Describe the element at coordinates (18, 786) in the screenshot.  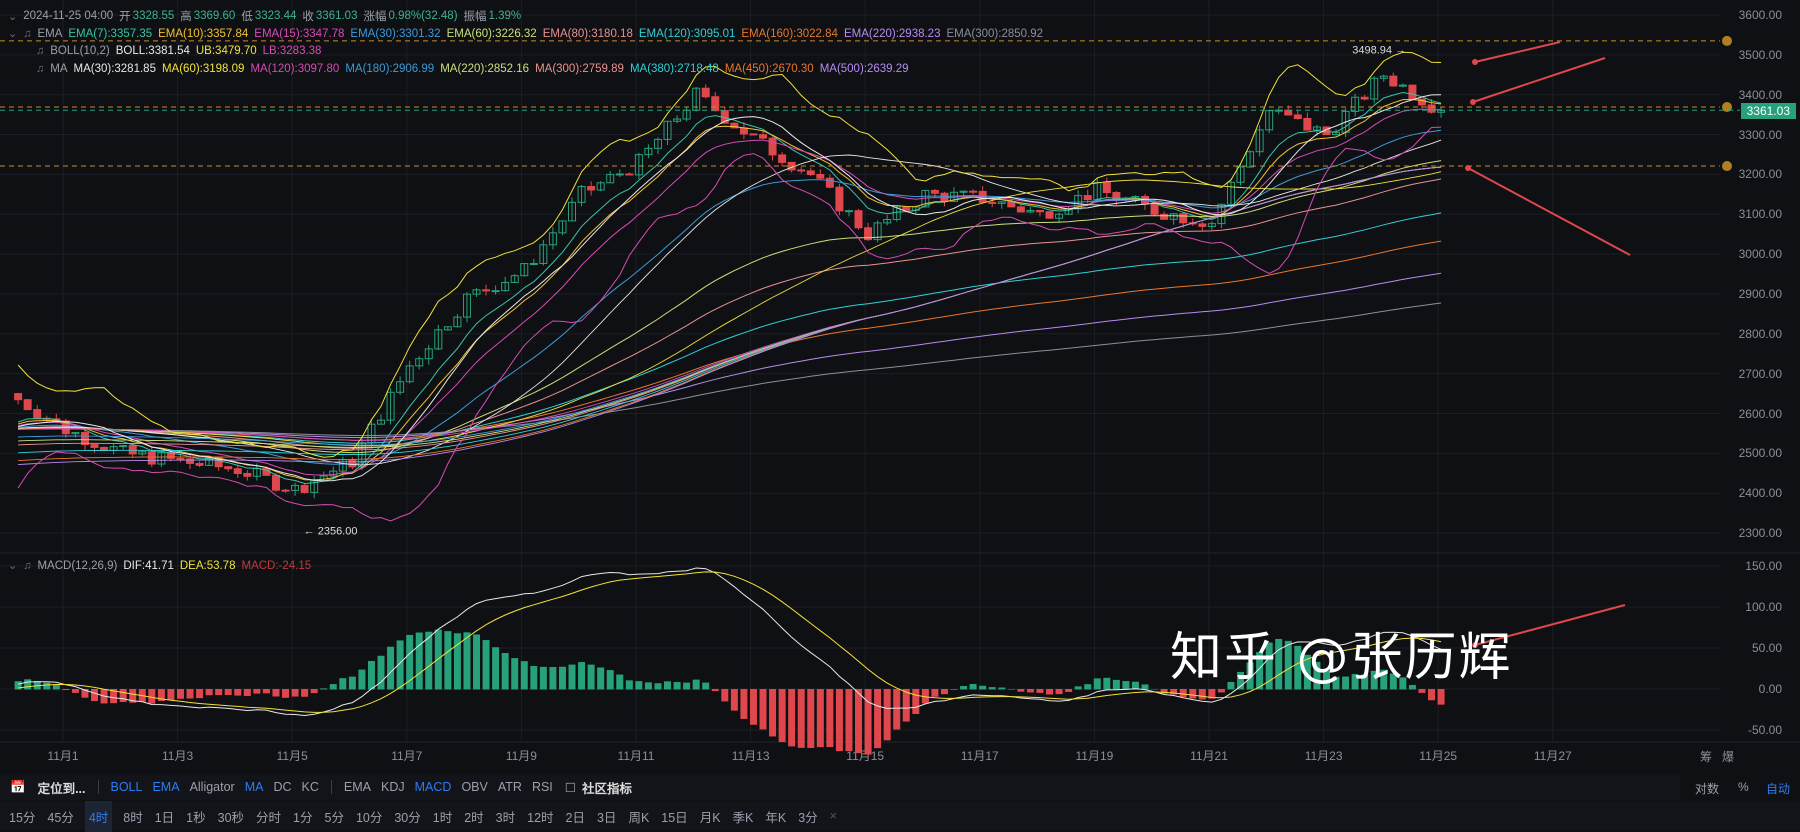
I see `calendar-icon: 📅` at that location.